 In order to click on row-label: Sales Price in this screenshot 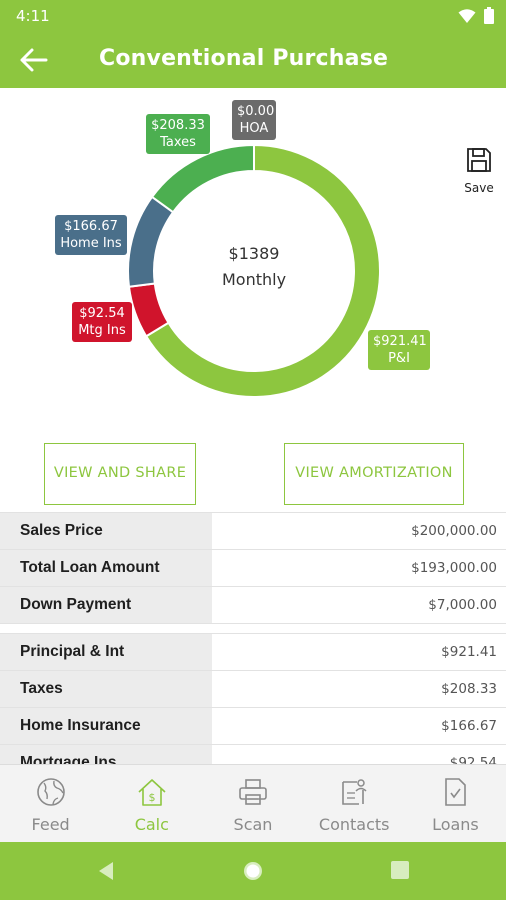, I will do `click(106, 531)`.